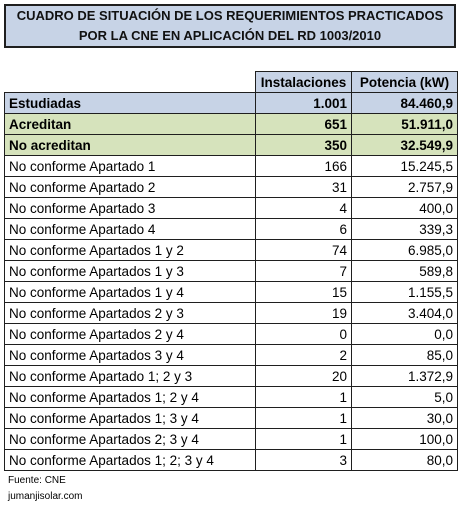 This screenshot has height=511, width=463. Describe the element at coordinates (130, 82) in the screenshot. I see `header-empty-cell` at that location.